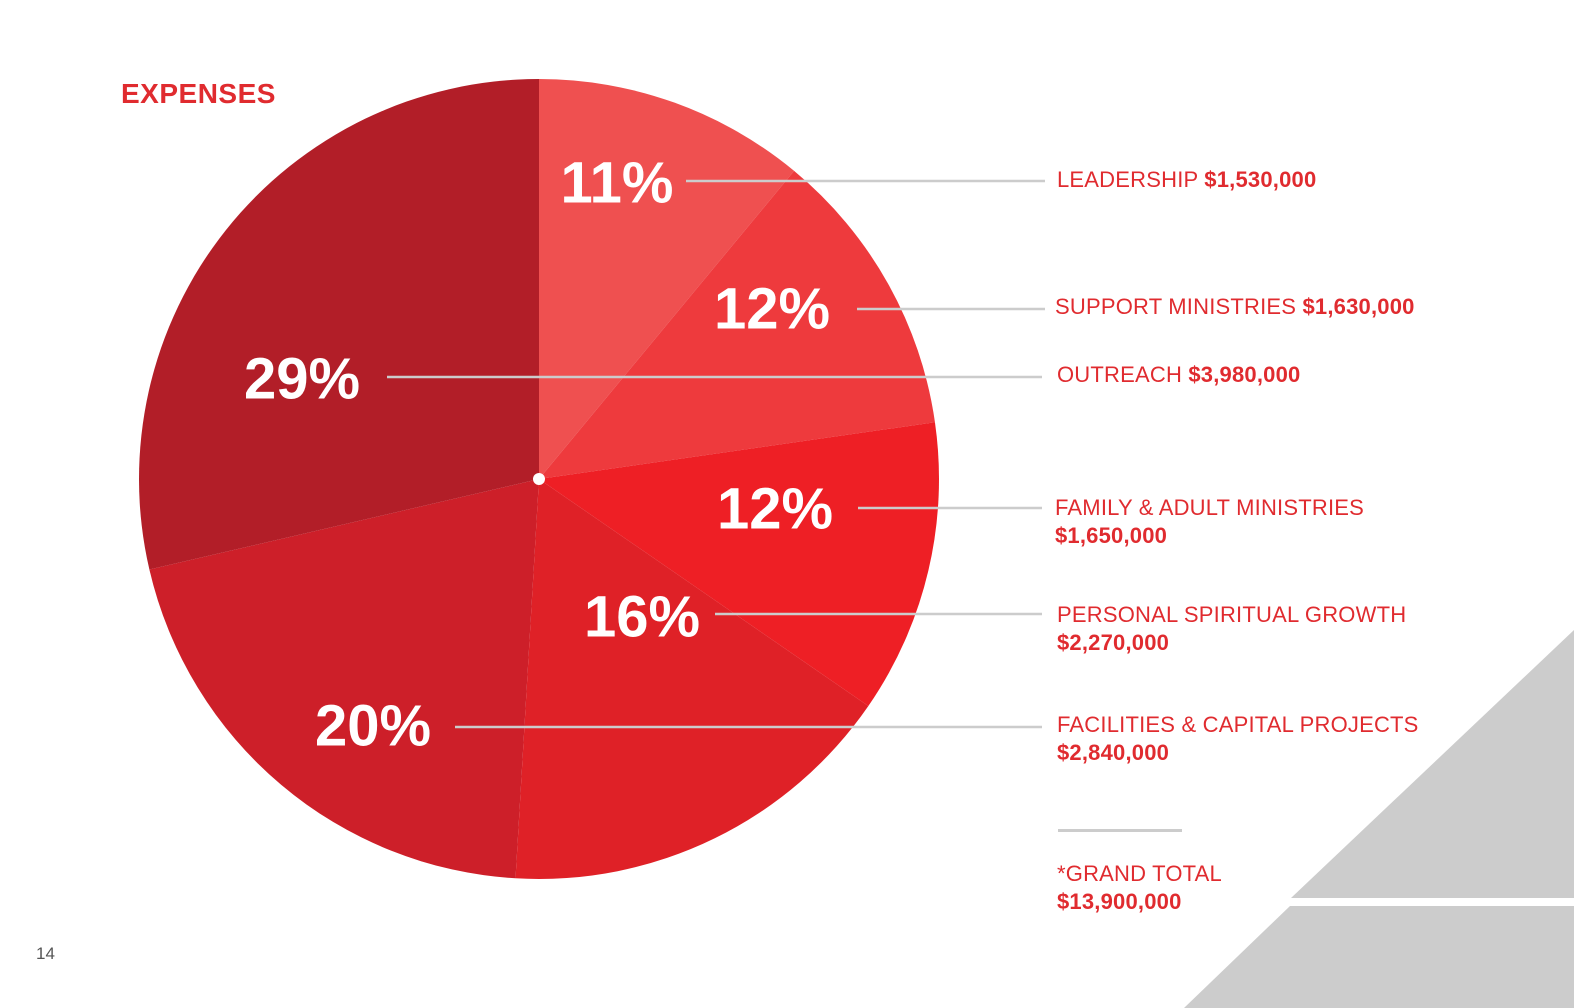 Image resolution: width=1574 pixels, height=1008 pixels. I want to click on legend-amount: $1,630,000, so click(1358, 306).